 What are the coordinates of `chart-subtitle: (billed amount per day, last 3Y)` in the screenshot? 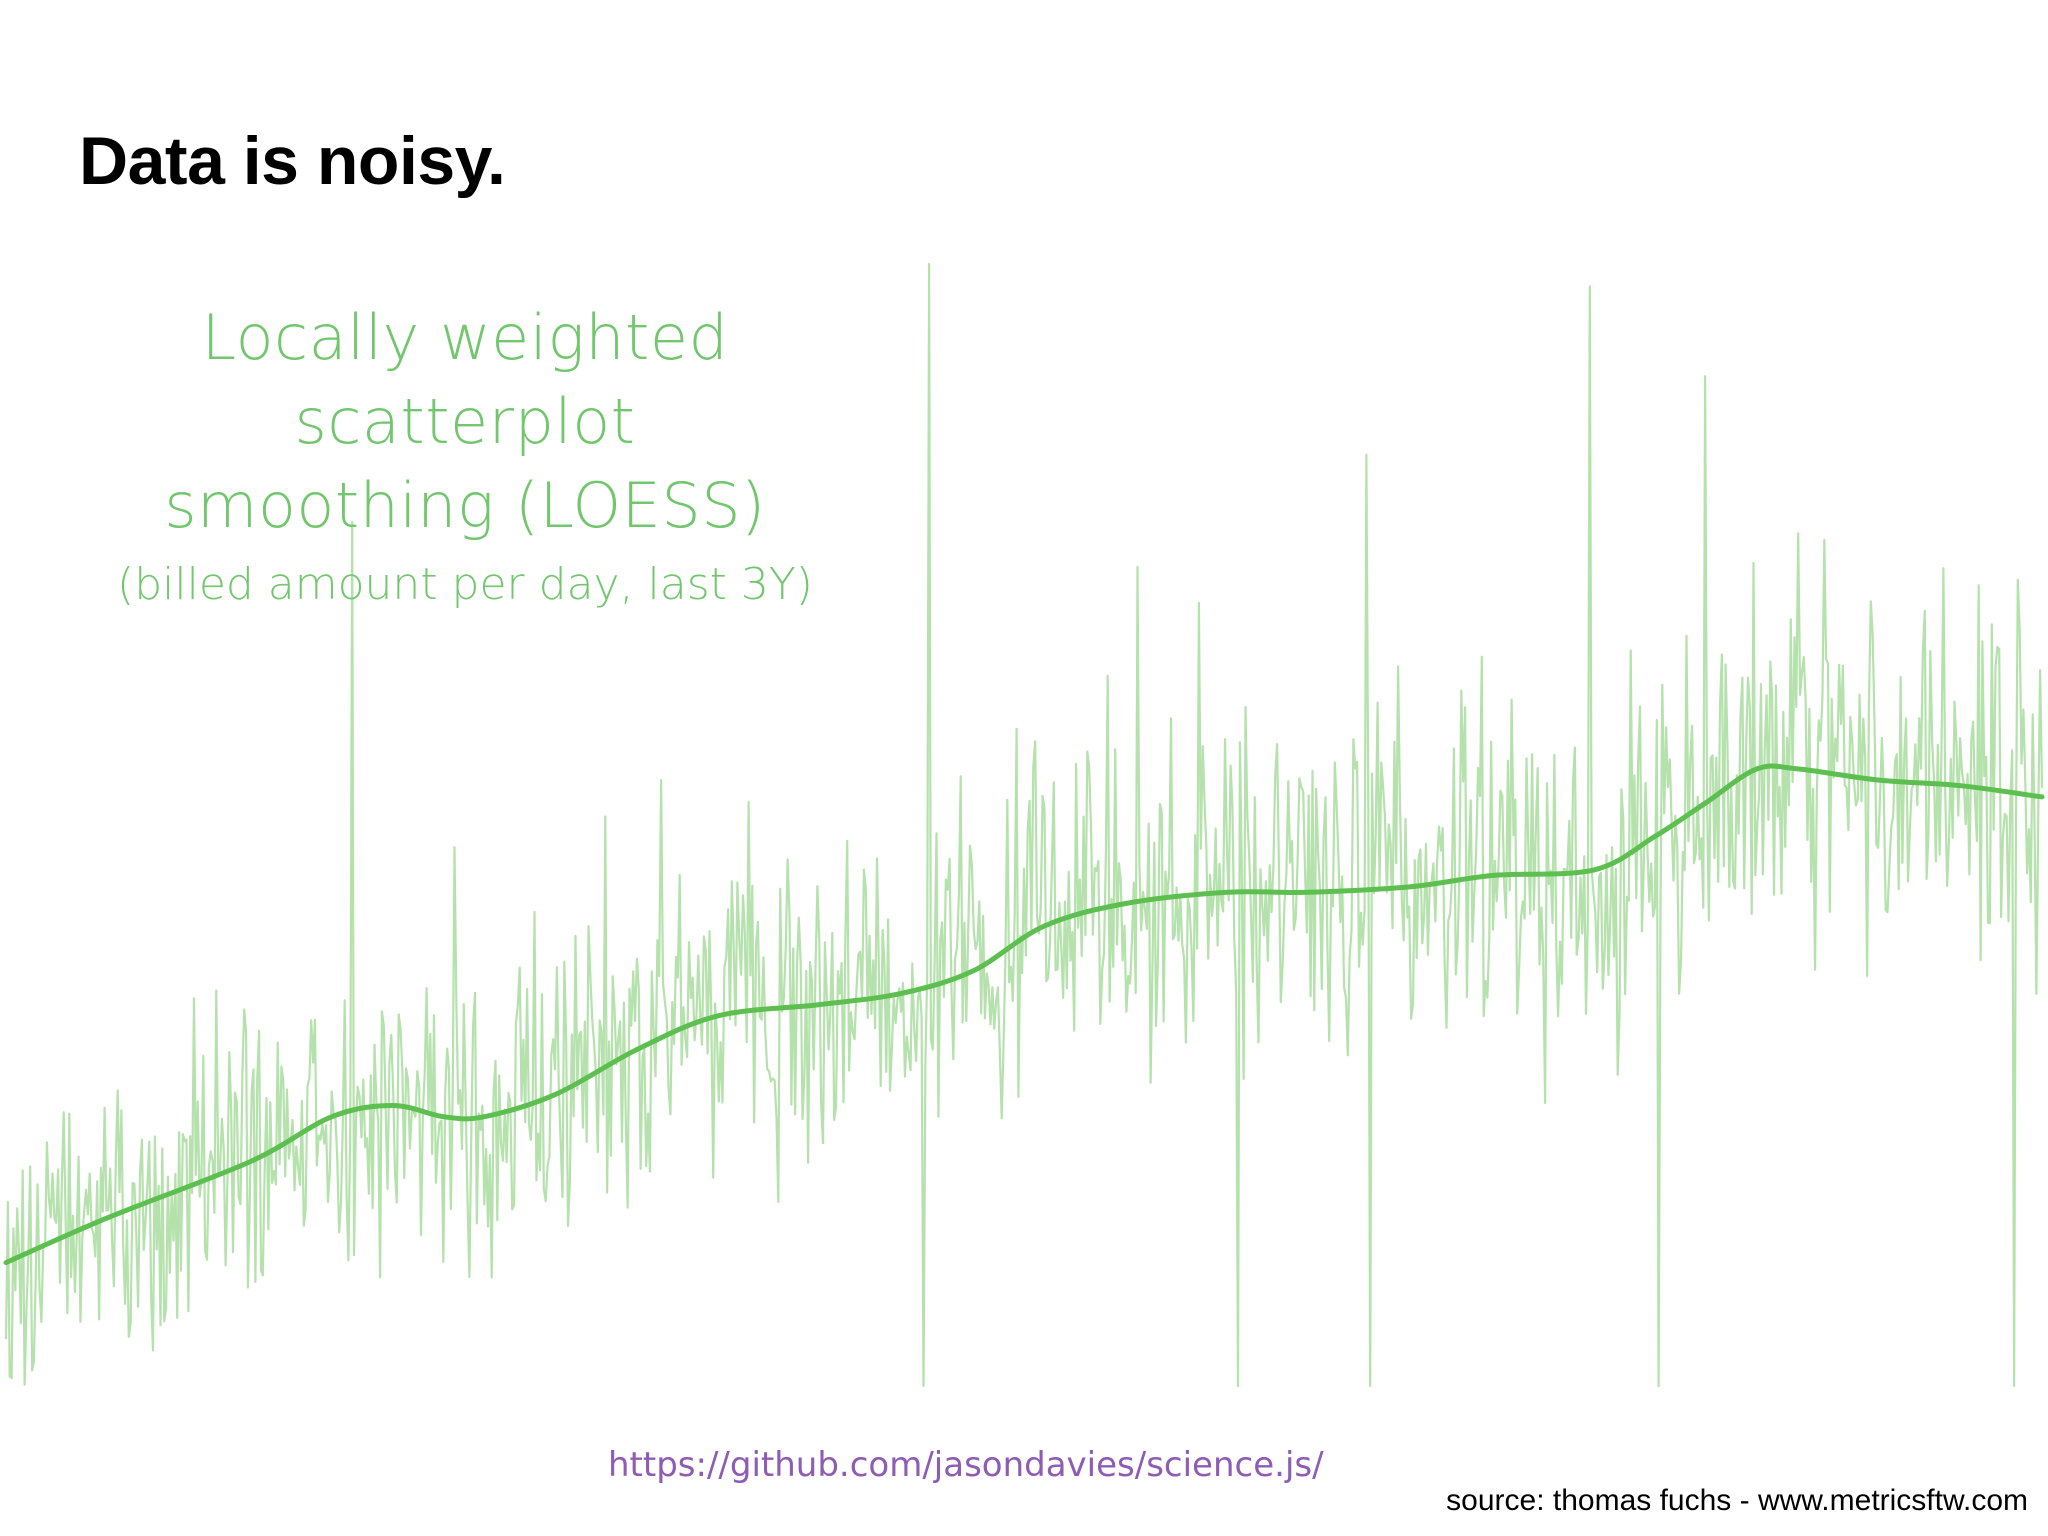 It's located at (465, 584).